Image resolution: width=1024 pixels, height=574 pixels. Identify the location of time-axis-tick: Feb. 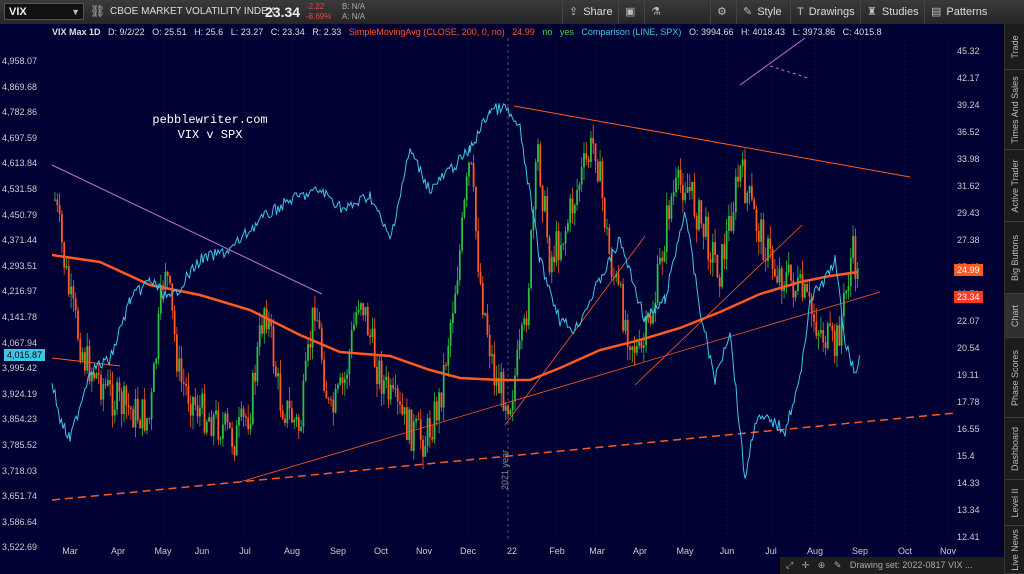
(557, 551).